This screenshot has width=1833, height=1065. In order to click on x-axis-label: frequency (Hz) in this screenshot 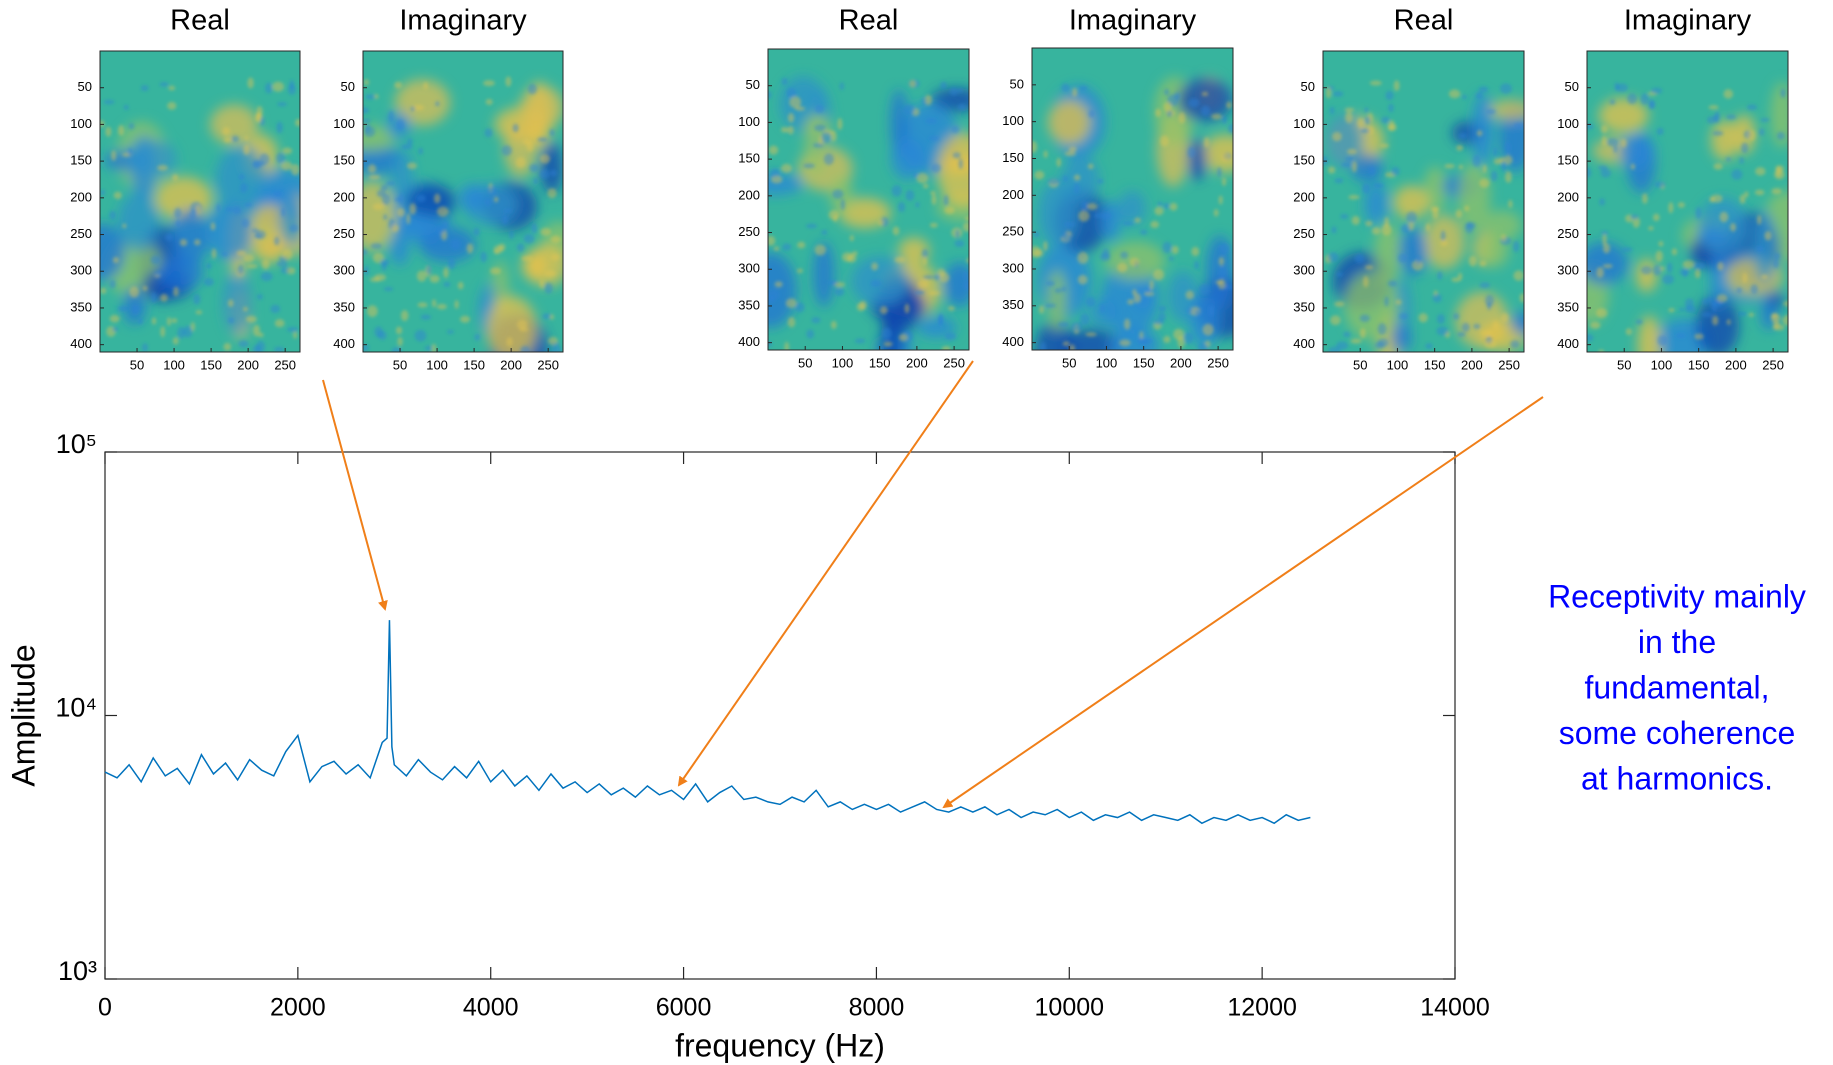, I will do `click(780, 1045)`.